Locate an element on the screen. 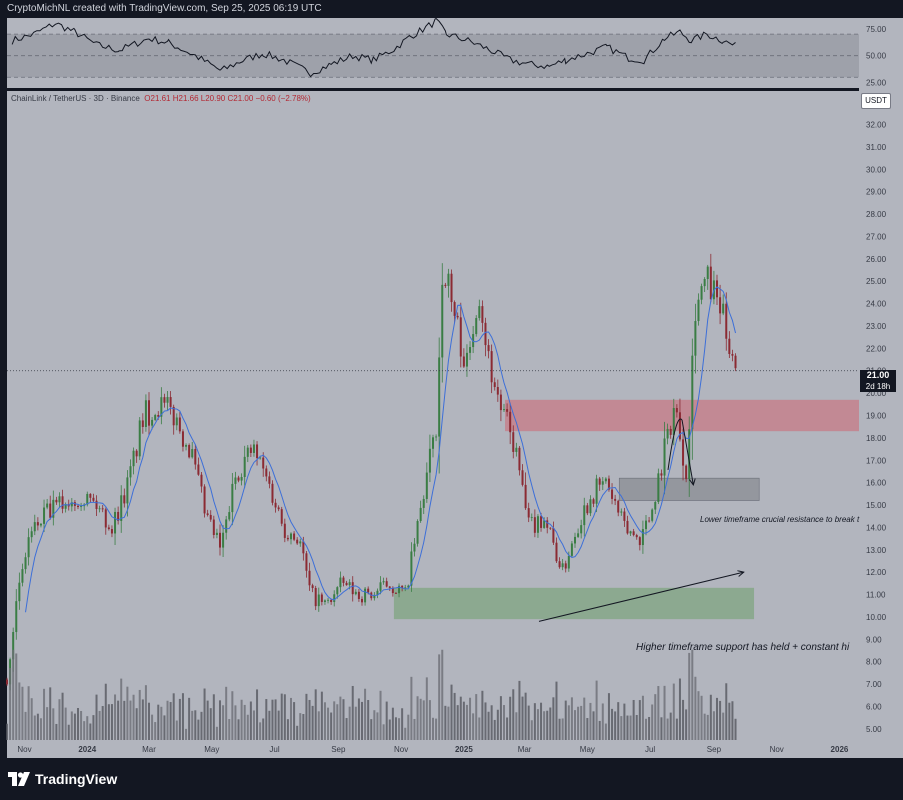 The image size is (903, 800). time-axis is located at coordinates (433, 749).